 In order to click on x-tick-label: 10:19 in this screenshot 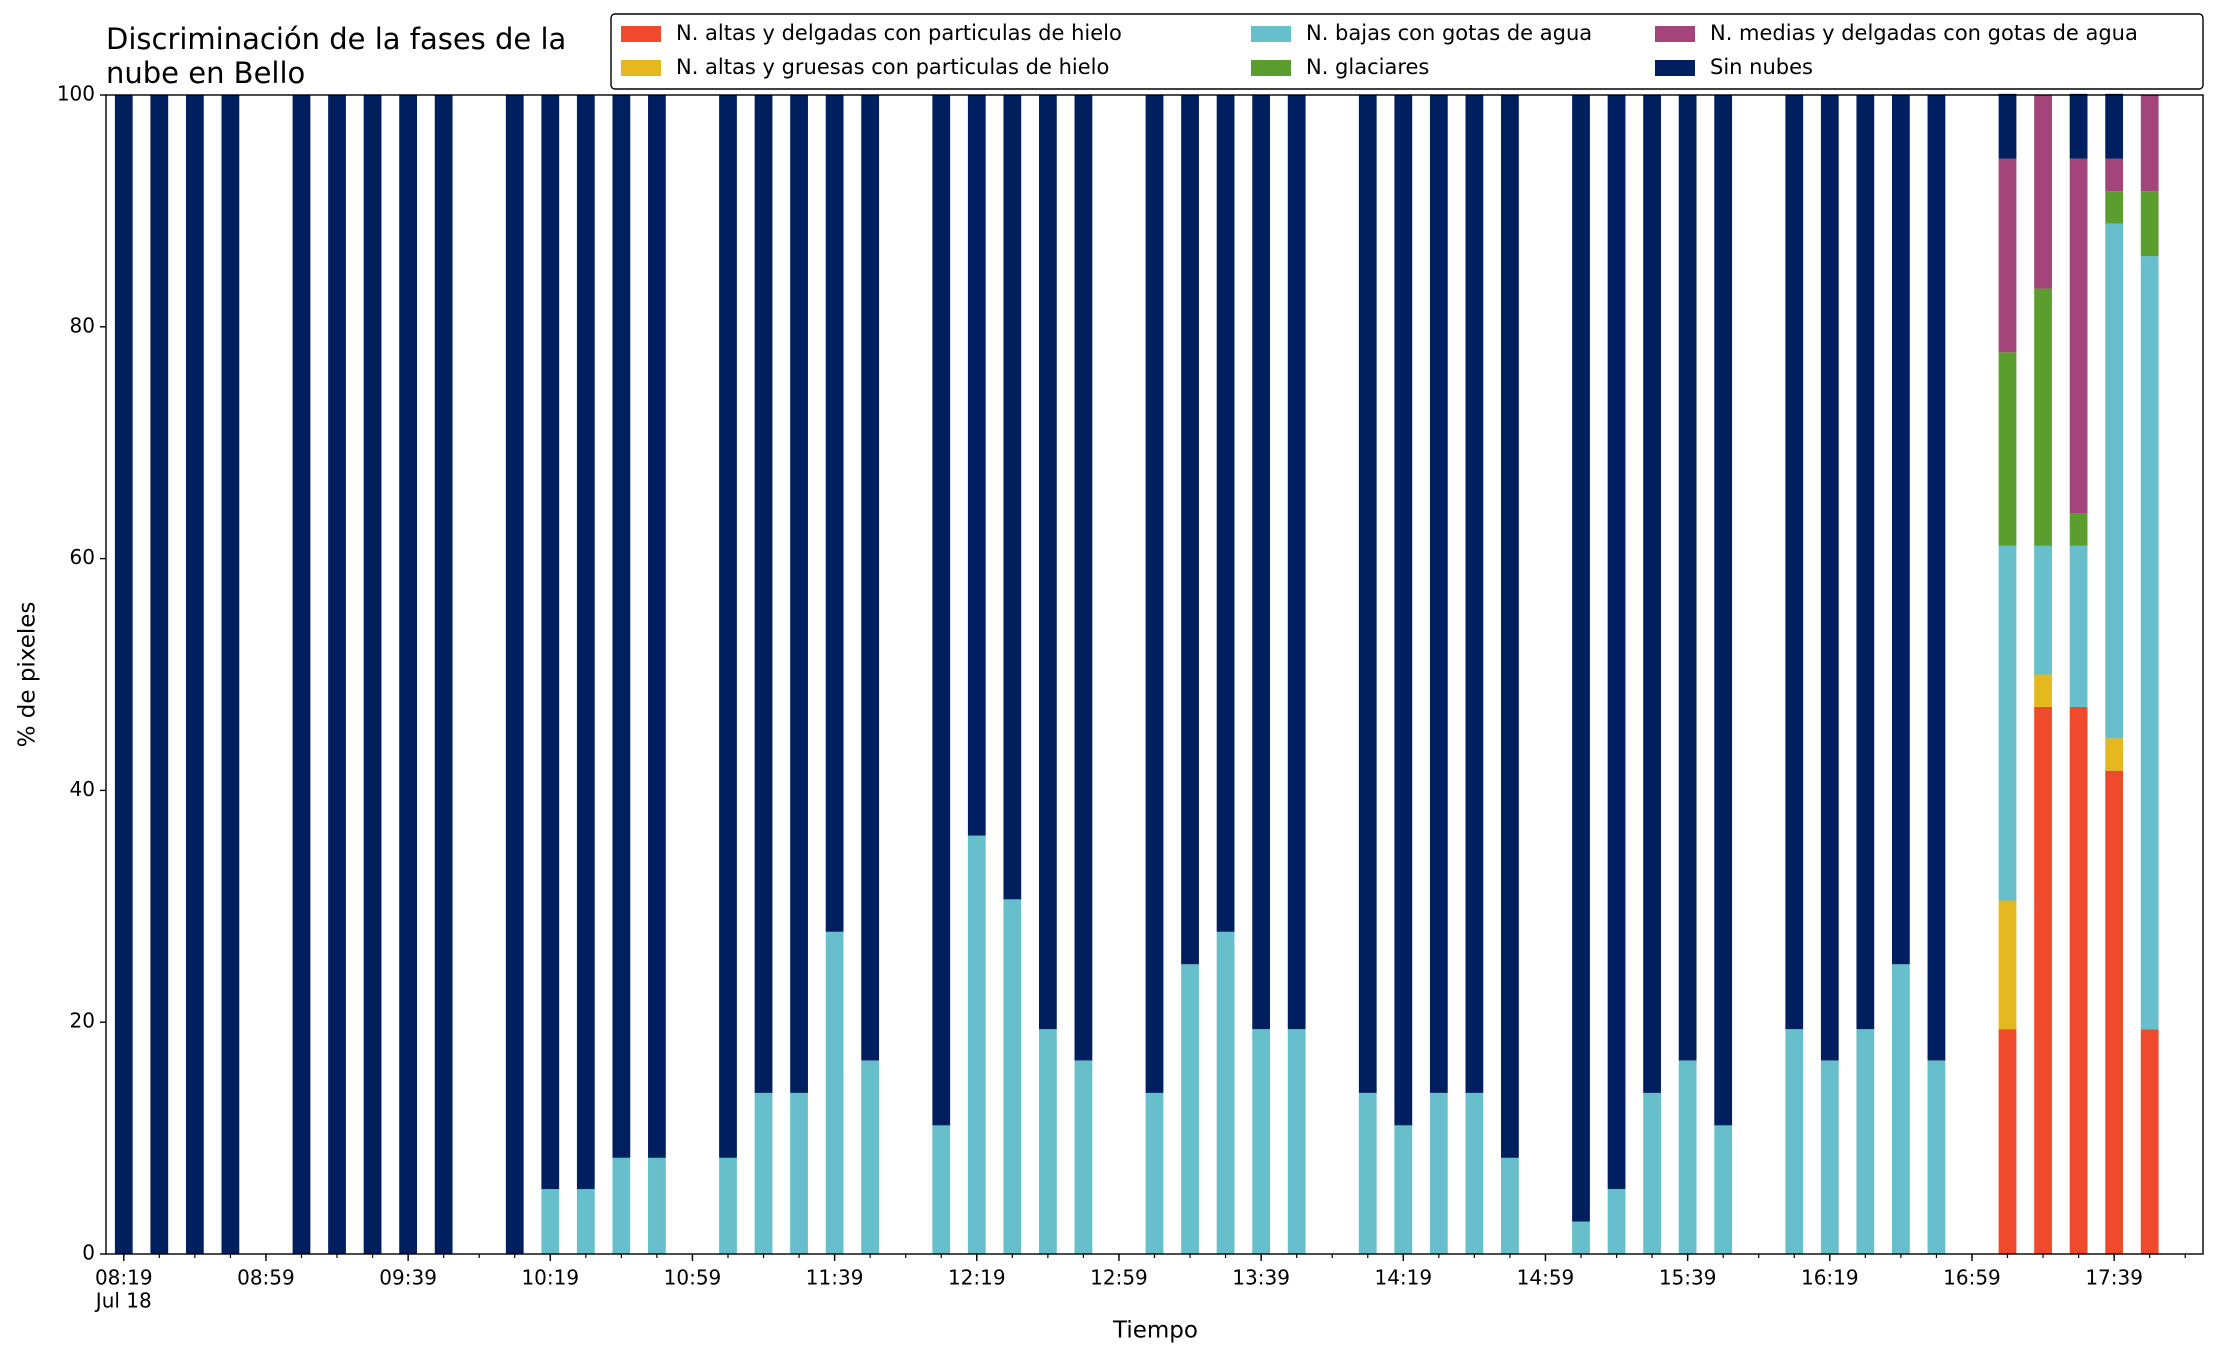, I will do `click(550, 1278)`.